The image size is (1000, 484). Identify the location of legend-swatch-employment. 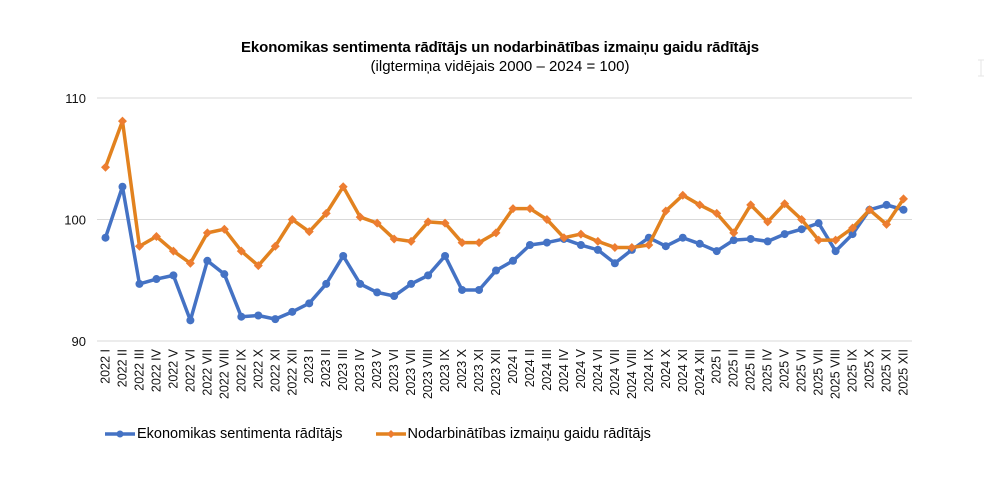
(390, 434).